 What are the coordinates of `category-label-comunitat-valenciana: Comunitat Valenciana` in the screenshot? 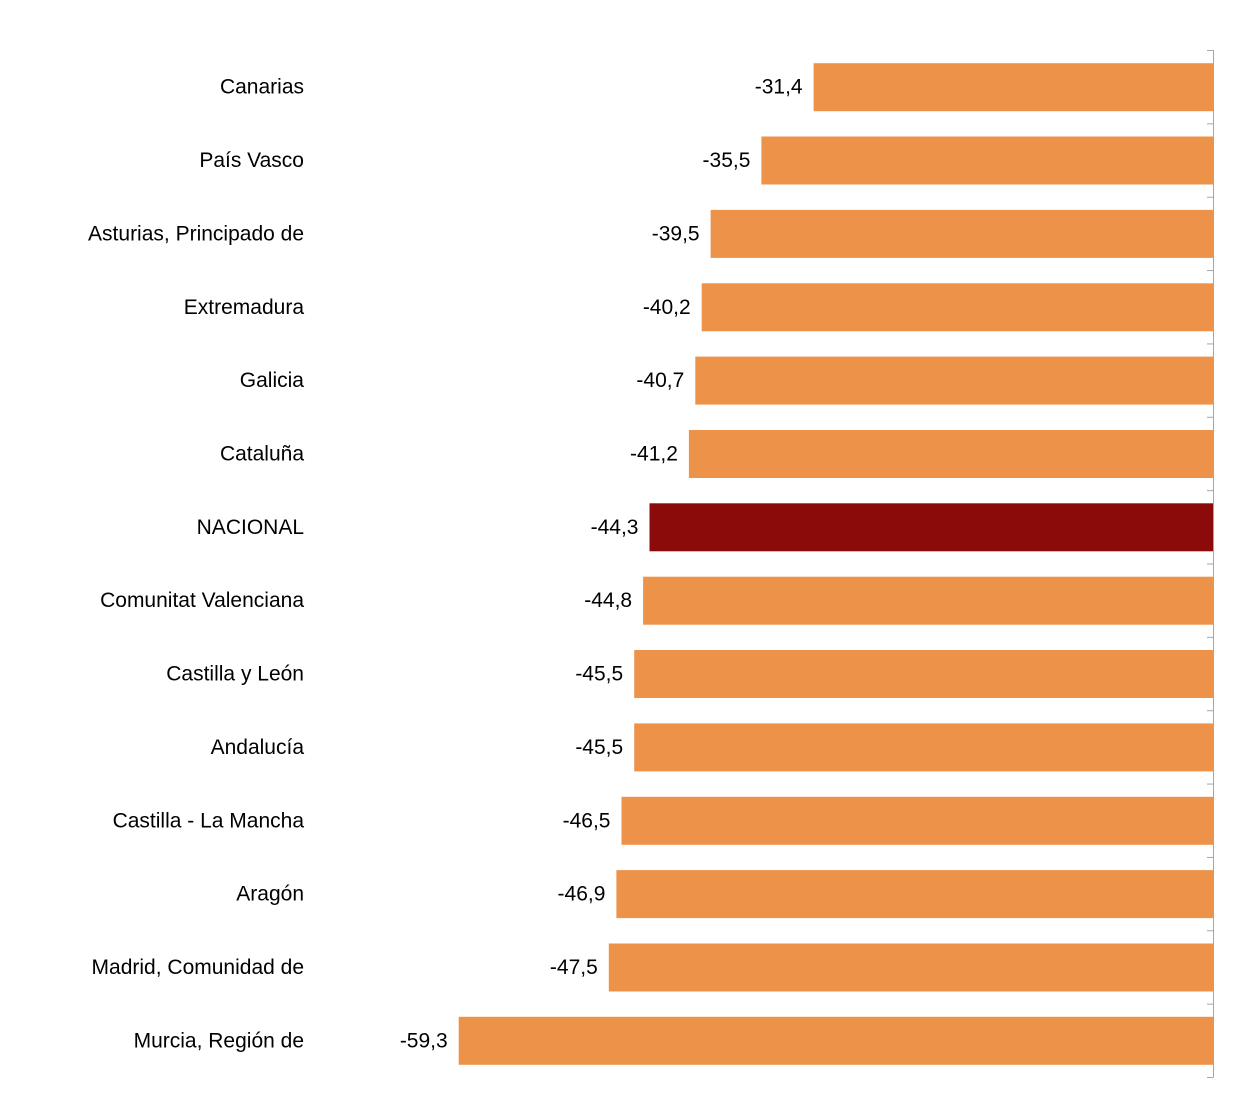 It's located at (202, 600).